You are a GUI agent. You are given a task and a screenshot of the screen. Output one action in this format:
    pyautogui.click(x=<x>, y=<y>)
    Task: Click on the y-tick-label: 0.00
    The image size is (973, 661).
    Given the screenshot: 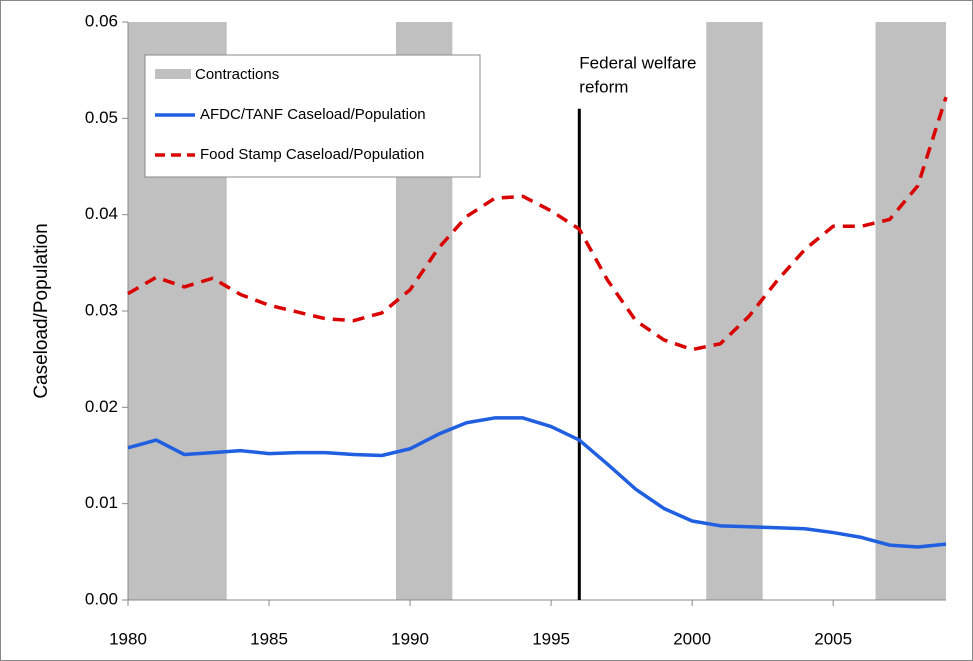 What is the action you would take?
    pyautogui.click(x=101, y=598)
    